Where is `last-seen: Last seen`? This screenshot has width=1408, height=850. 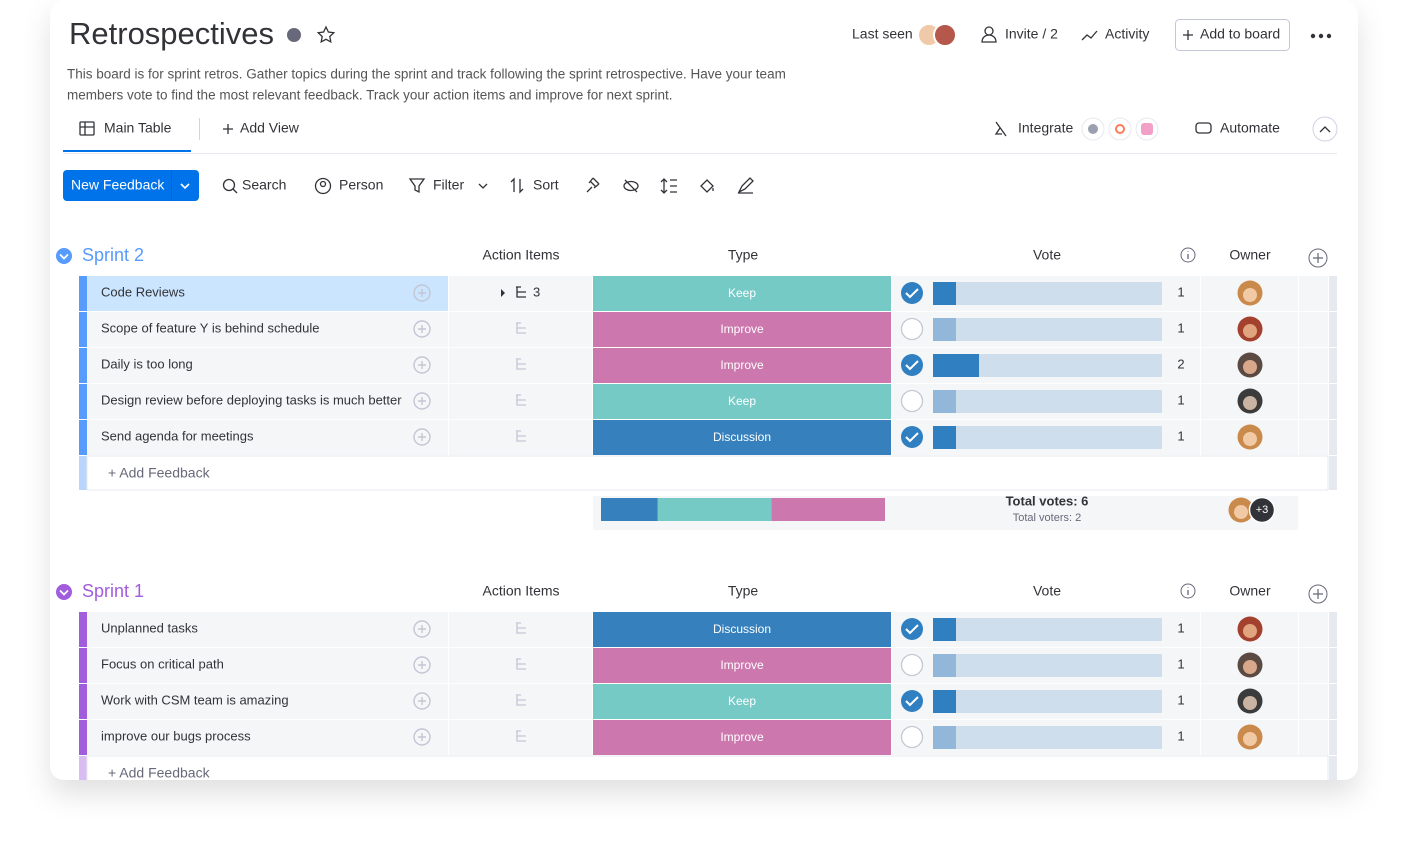
last-seen: Last seen is located at coordinates (882, 34).